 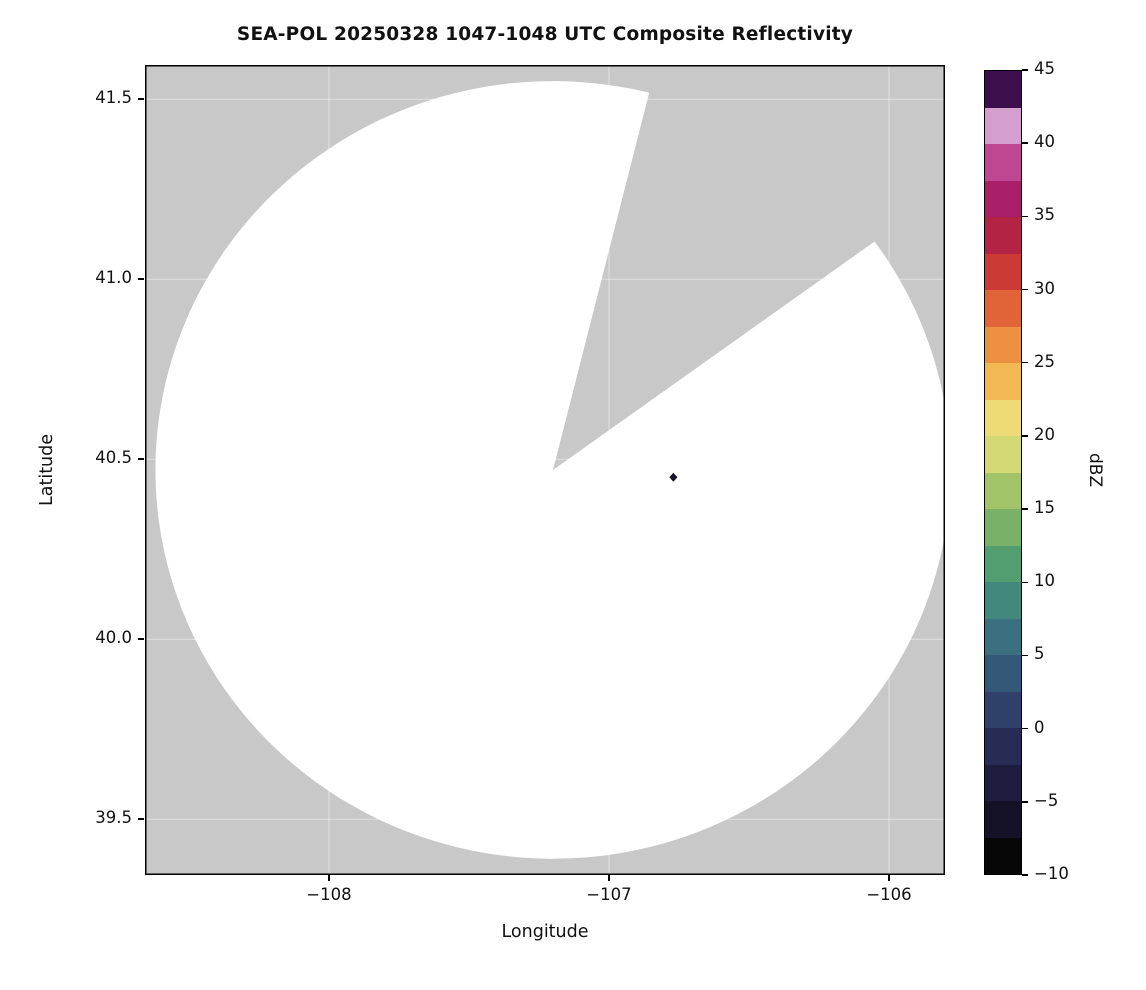 What do you see at coordinates (1044, 434) in the screenshot?
I see `colorbar-tick-label: 20` at bounding box center [1044, 434].